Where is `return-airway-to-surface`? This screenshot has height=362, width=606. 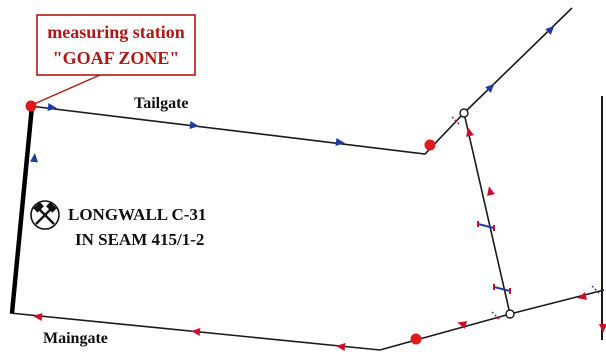
return-airway-to-surface is located at coordinates (518, 60).